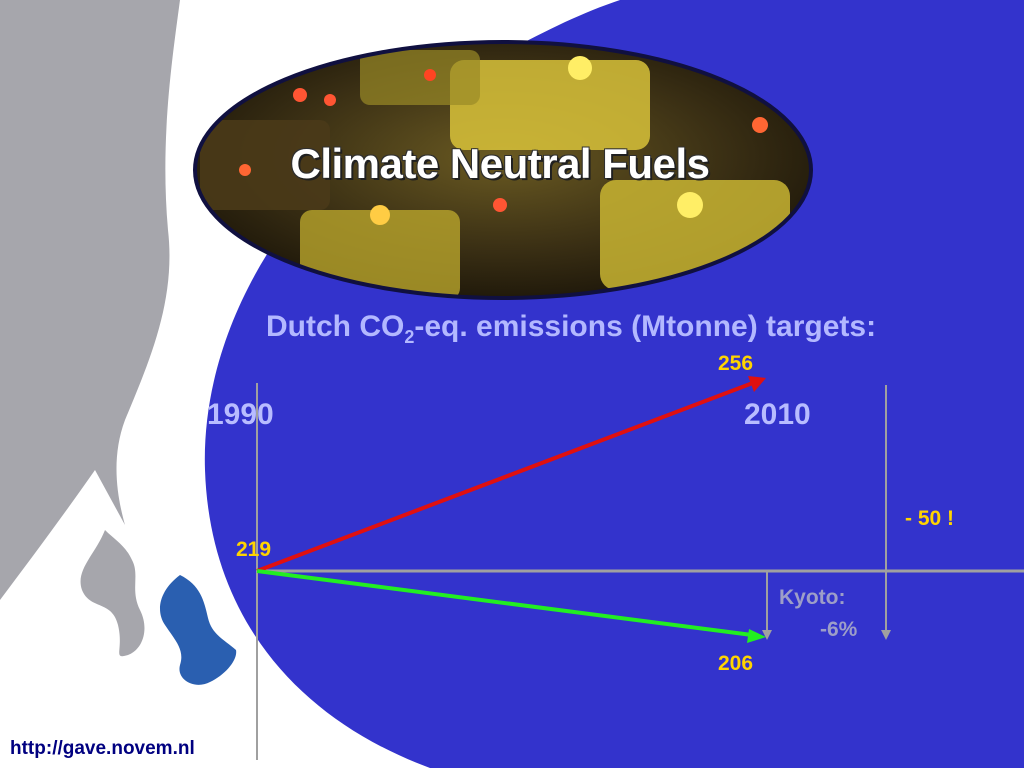 The width and height of the screenshot is (1024, 768). What do you see at coordinates (507, 476) in the screenshot?
I see `series-rising-line` at bounding box center [507, 476].